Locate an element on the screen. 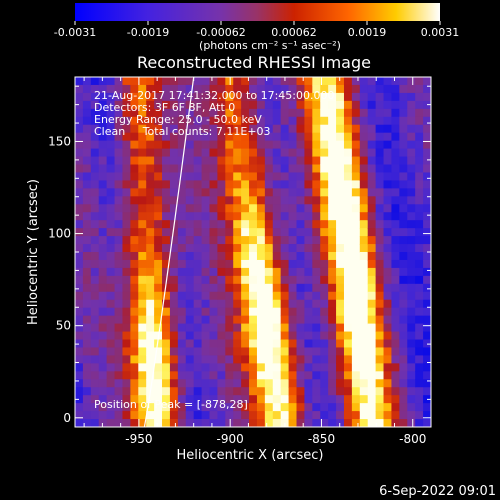 Image resolution: width=500 pixels, height=500 pixels. colorbar-unit-label: (photons cm⁻² s⁻¹ asec⁻²) is located at coordinates (270, 45).